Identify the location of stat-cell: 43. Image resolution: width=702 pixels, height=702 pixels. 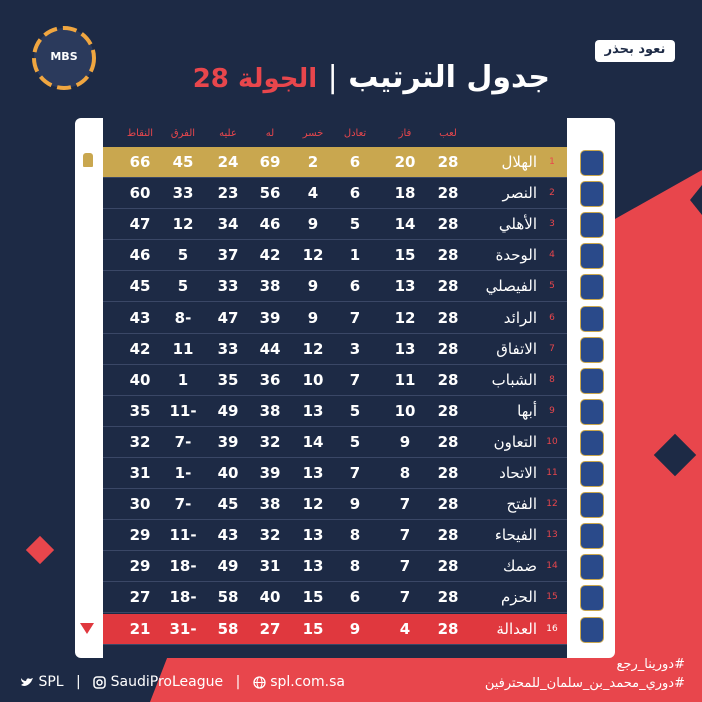
(228, 535).